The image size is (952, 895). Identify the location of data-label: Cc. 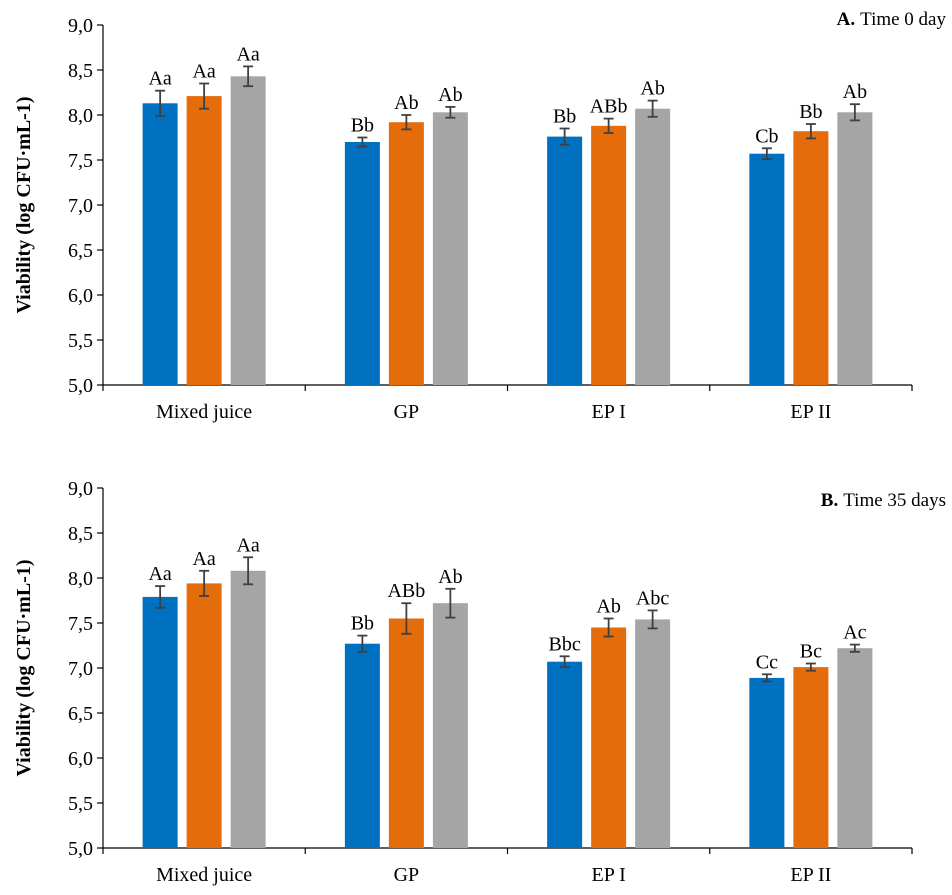
(767, 662).